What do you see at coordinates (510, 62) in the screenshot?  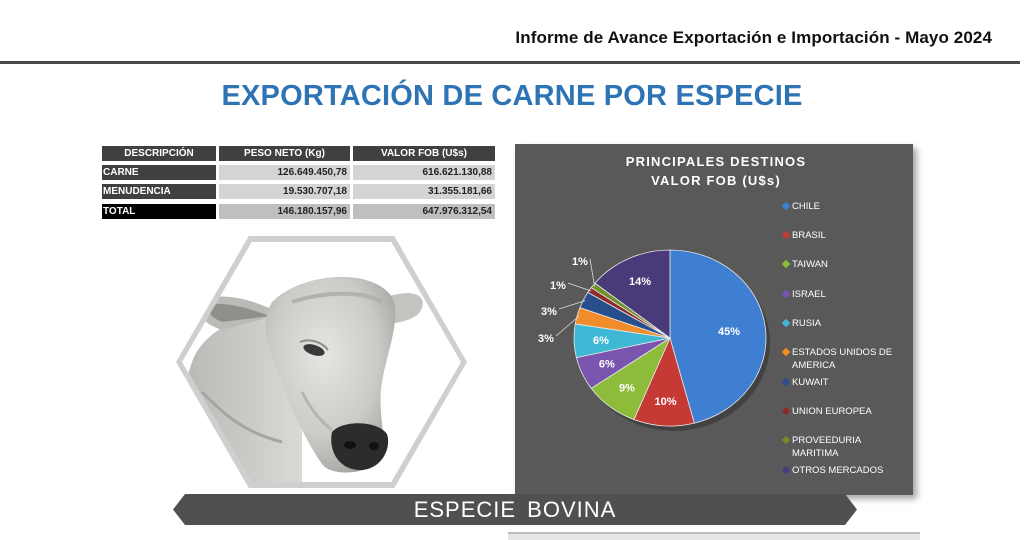 I see `header-rule` at bounding box center [510, 62].